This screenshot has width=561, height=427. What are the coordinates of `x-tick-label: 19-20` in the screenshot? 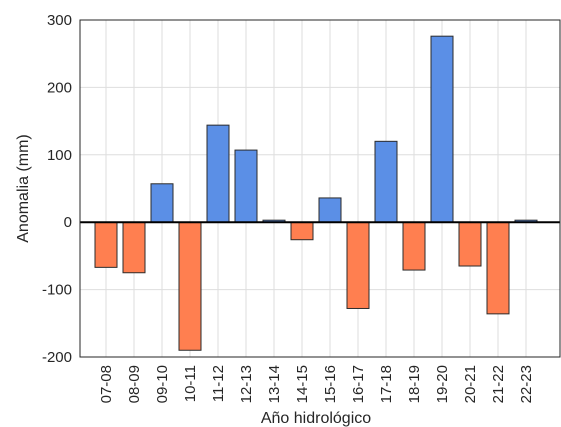 It's located at (442, 384).